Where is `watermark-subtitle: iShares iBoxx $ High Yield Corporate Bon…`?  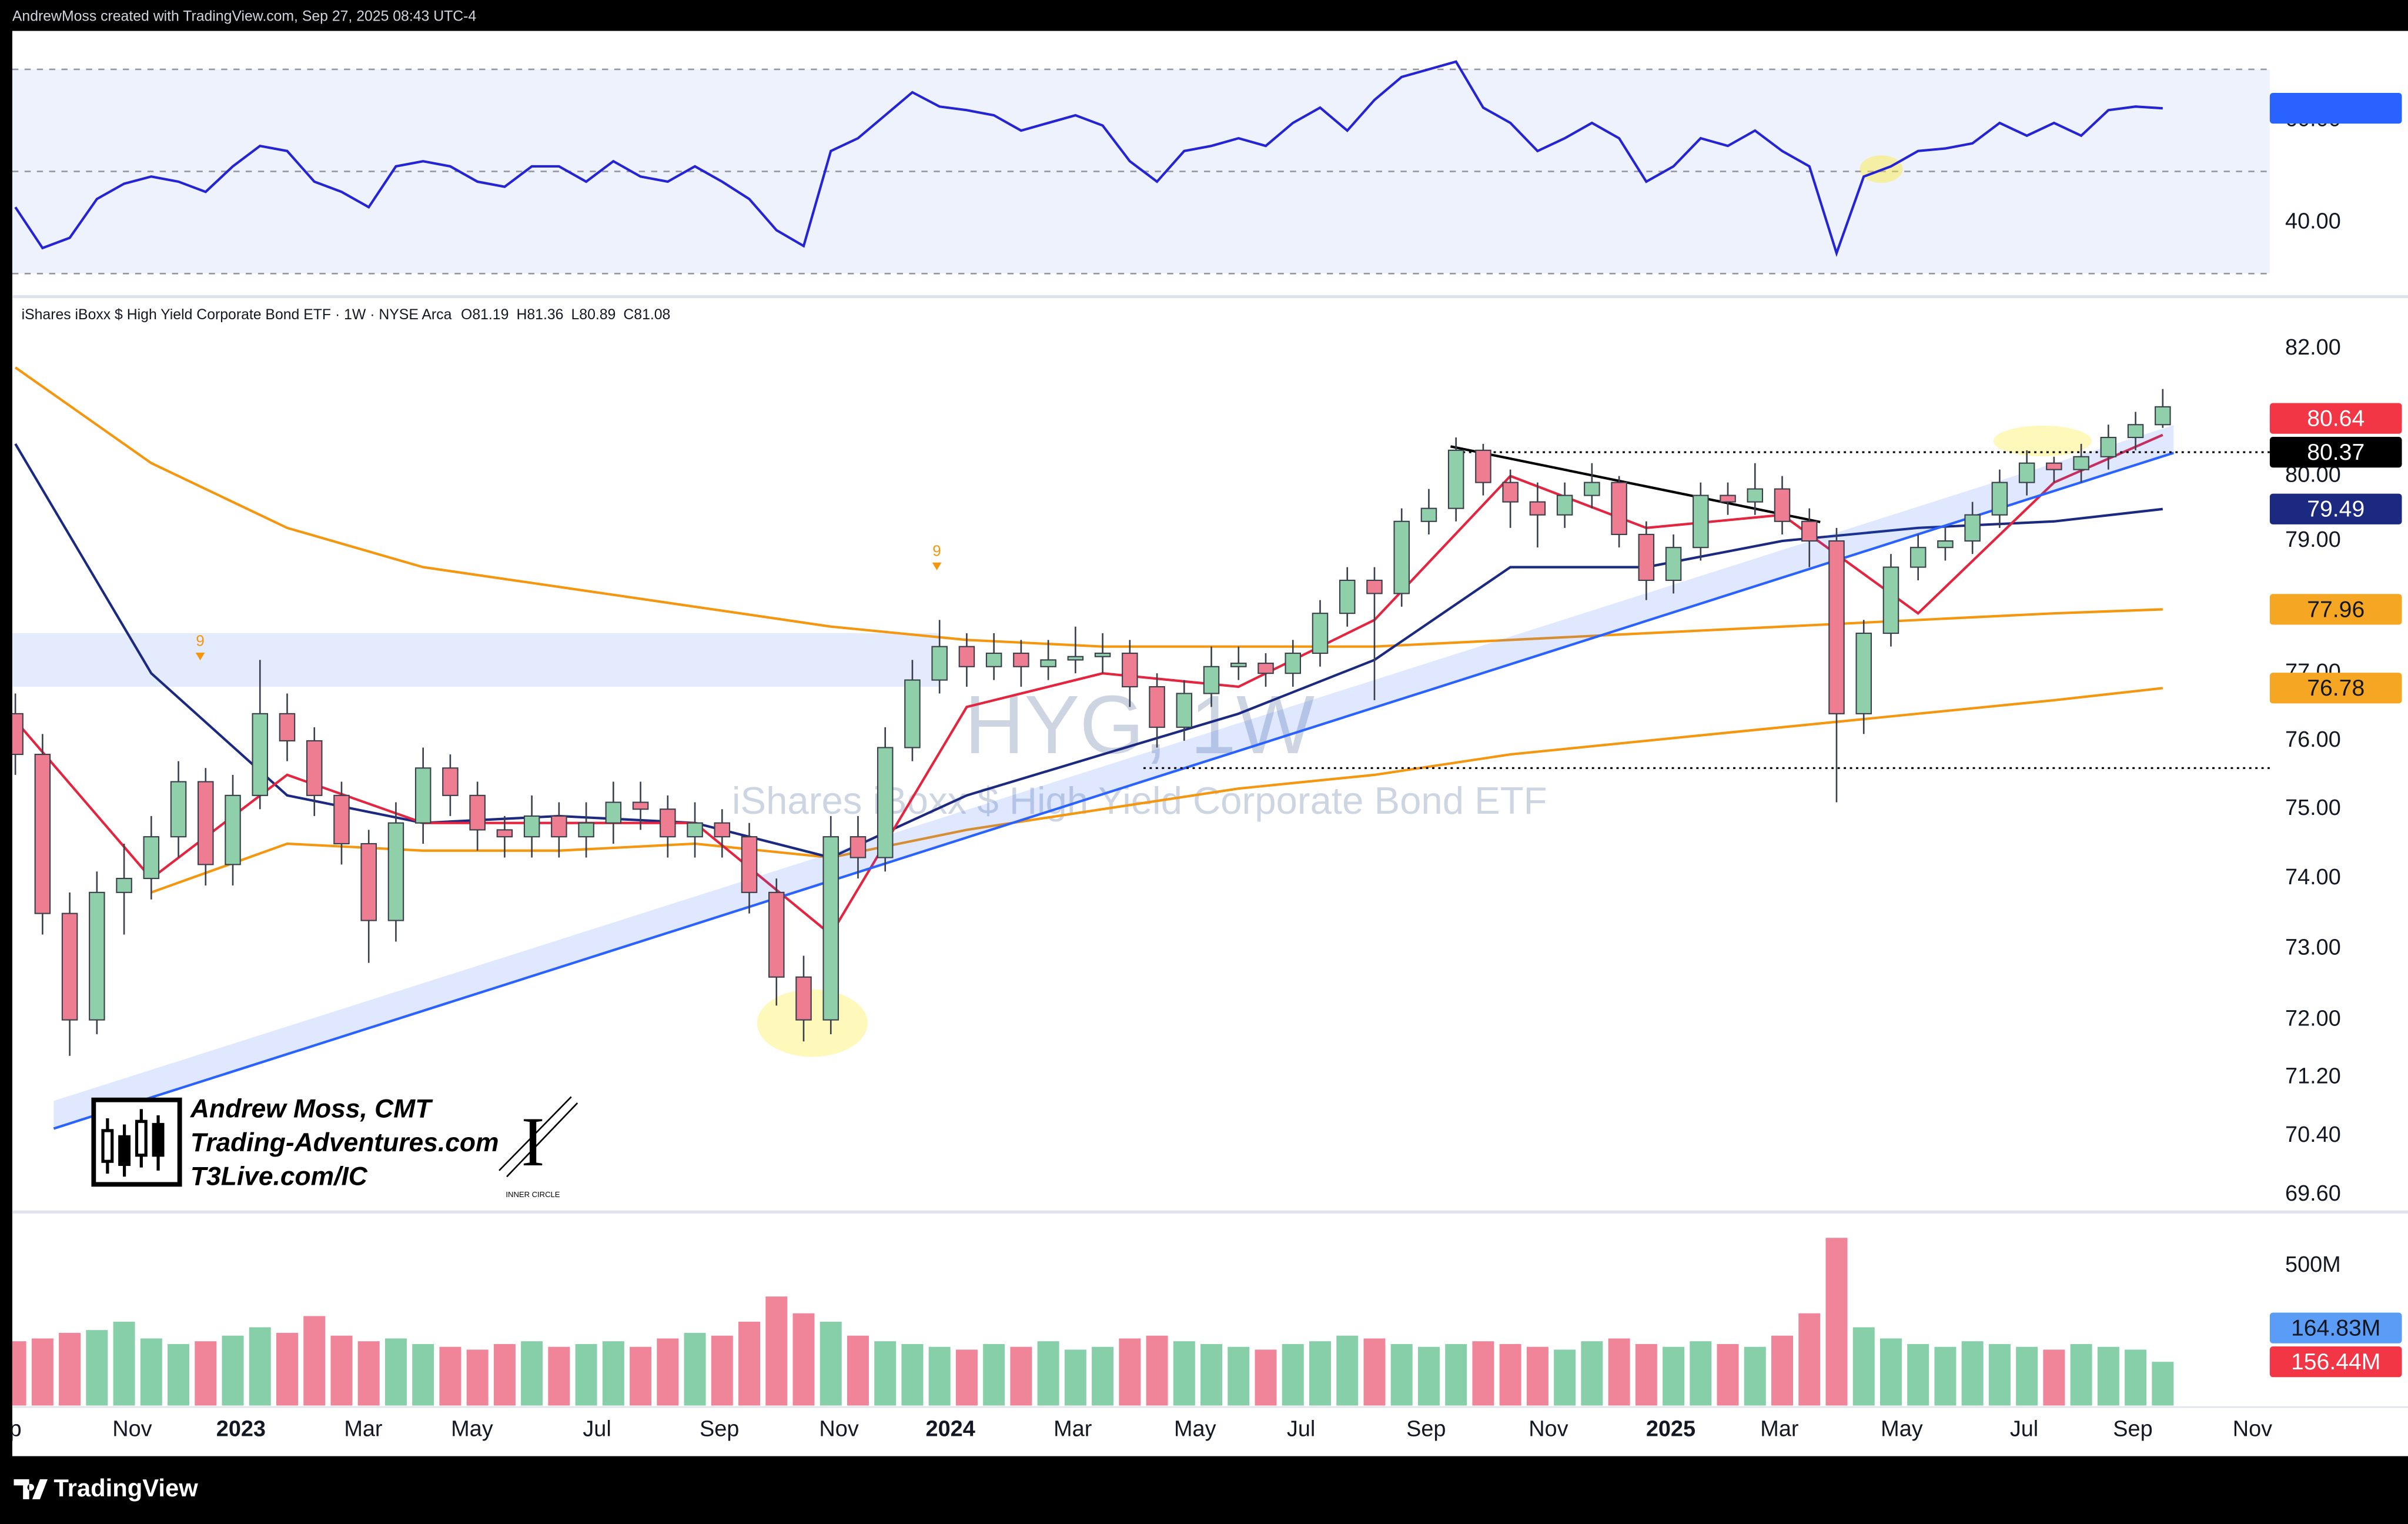
watermark-subtitle: iShares iBoxx $ High Yield Corporate Bon… is located at coordinates (1139, 800).